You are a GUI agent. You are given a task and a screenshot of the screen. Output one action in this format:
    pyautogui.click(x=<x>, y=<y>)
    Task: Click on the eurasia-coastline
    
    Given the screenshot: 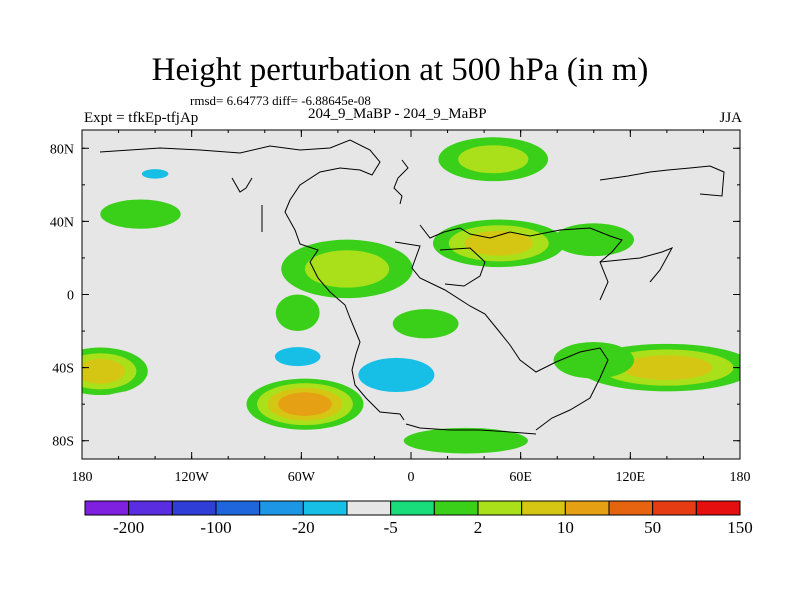 What is the action you would take?
    pyautogui.click(x=521, y=262)
    